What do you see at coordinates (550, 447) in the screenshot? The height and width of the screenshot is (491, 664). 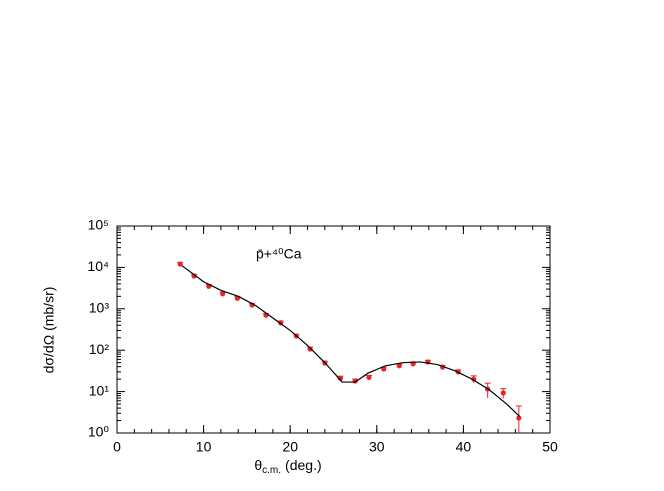 I see `x-tick-label: 50` at bounding box center [550, 447].